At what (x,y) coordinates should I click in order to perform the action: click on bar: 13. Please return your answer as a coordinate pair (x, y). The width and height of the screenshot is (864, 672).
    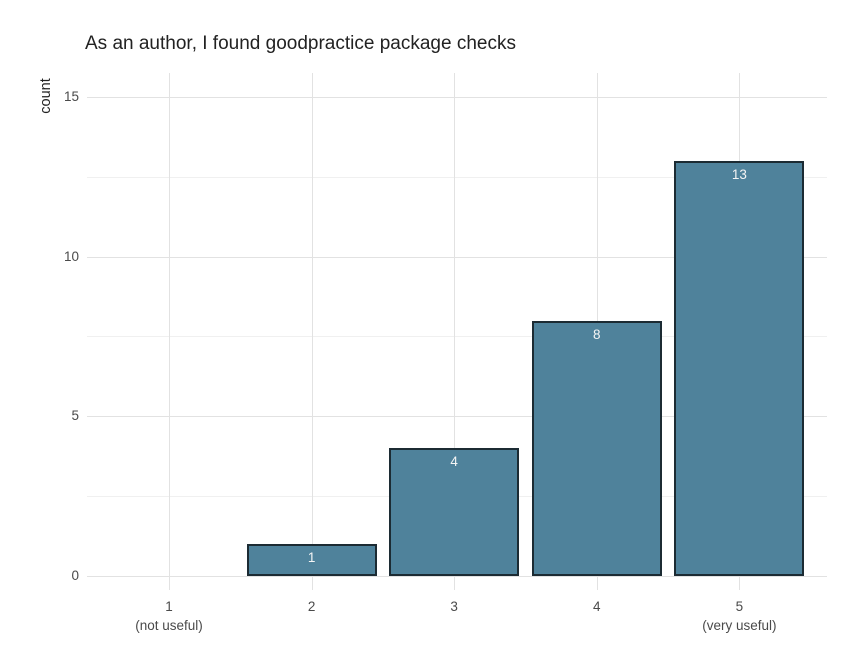
    Looking at the image, I should click on (739, 368).